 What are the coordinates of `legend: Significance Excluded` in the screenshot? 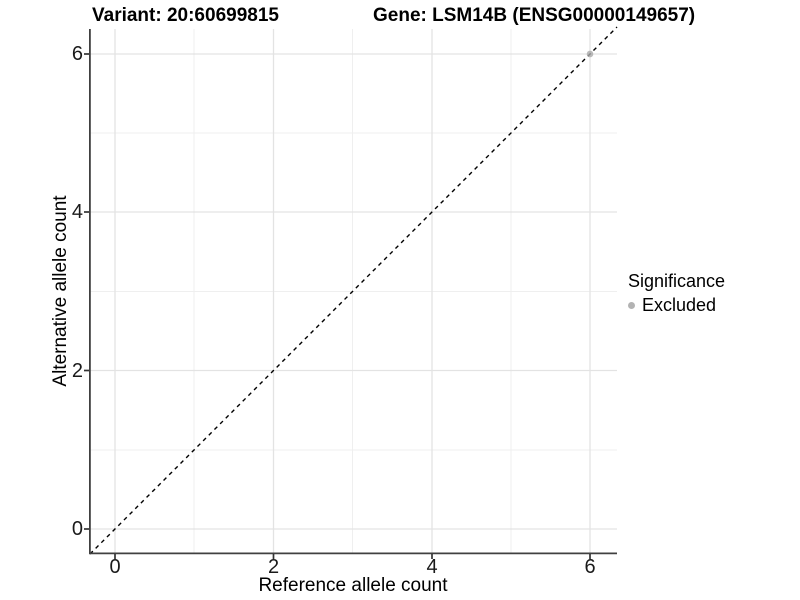 It's located at (676, 293).